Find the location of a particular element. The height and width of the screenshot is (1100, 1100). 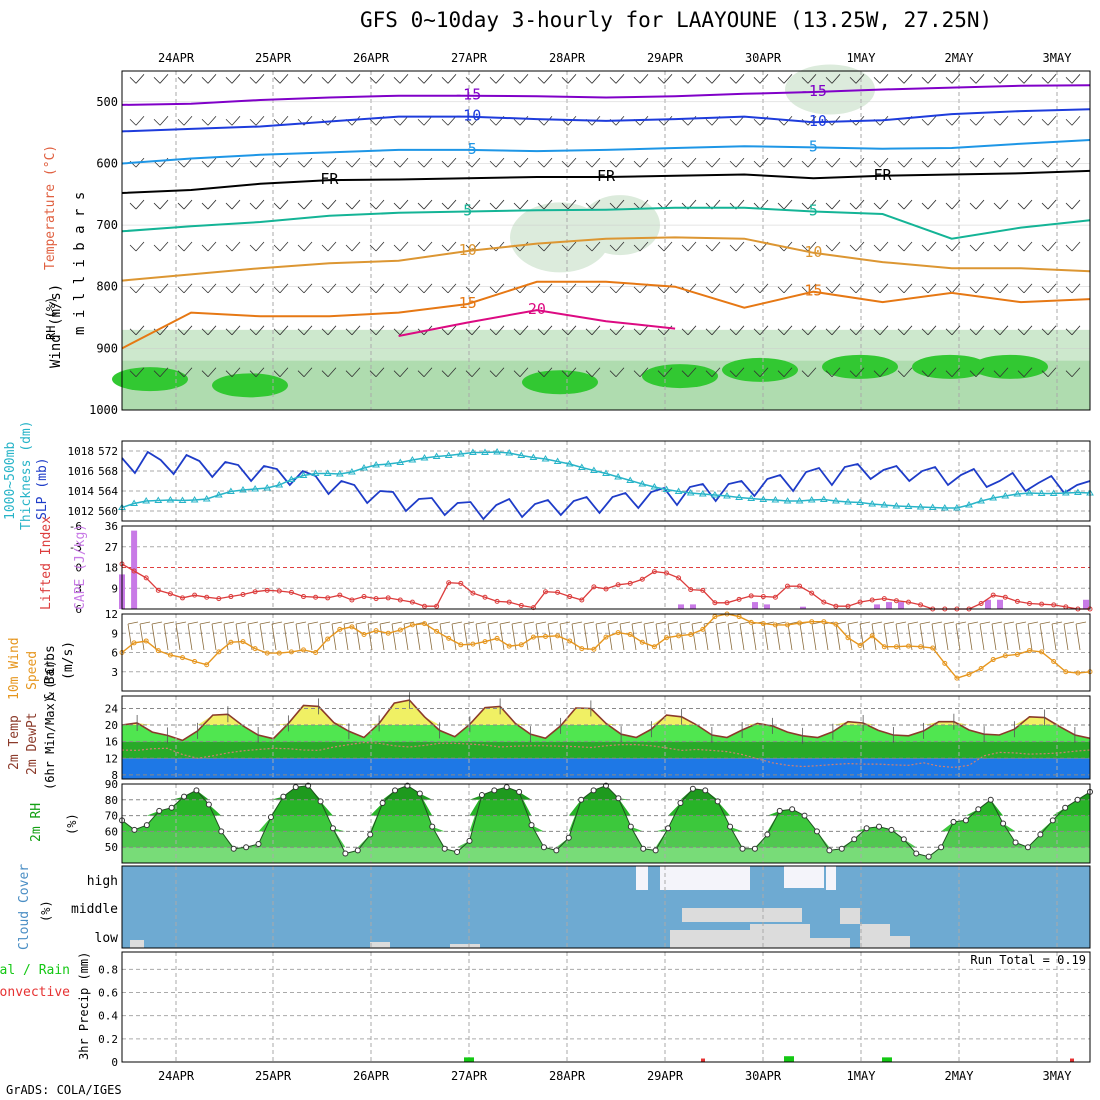

precip-tick-label: 0.4 is located at coordinates (108, 1016).